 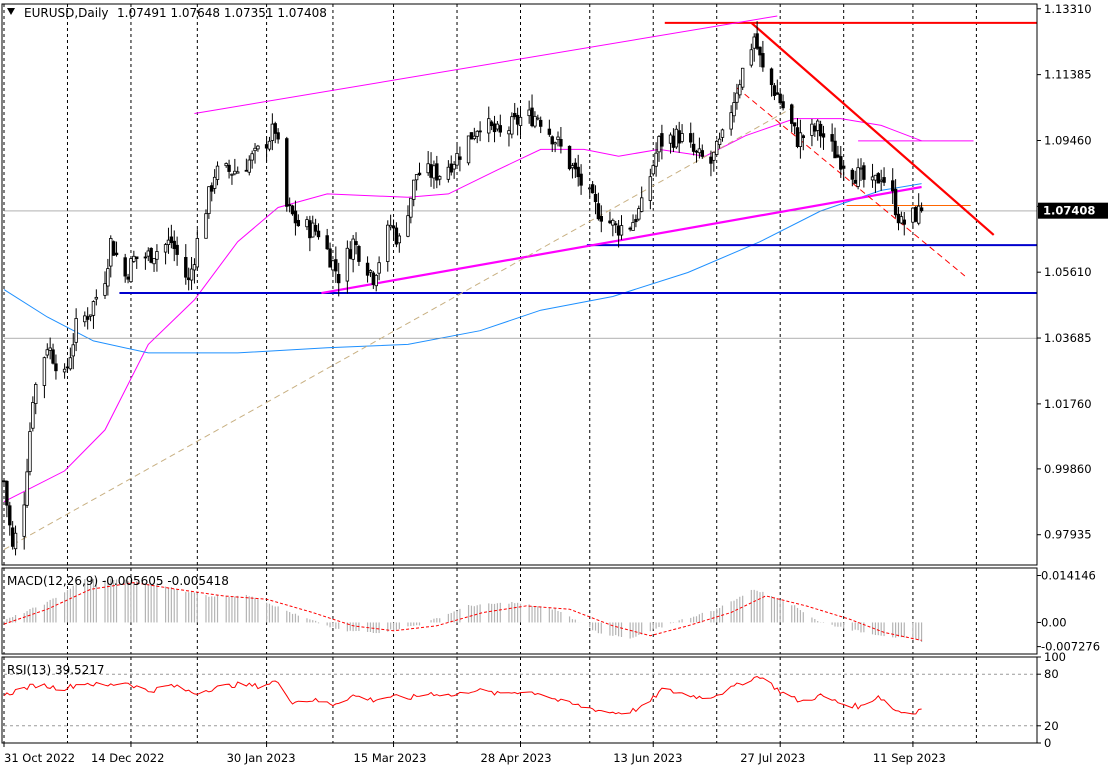 What do you see at coordinates (516, 758) in the screenshot?
I see `x-tick-label: 28 Apr 2023` at bounding box center [516, 758].